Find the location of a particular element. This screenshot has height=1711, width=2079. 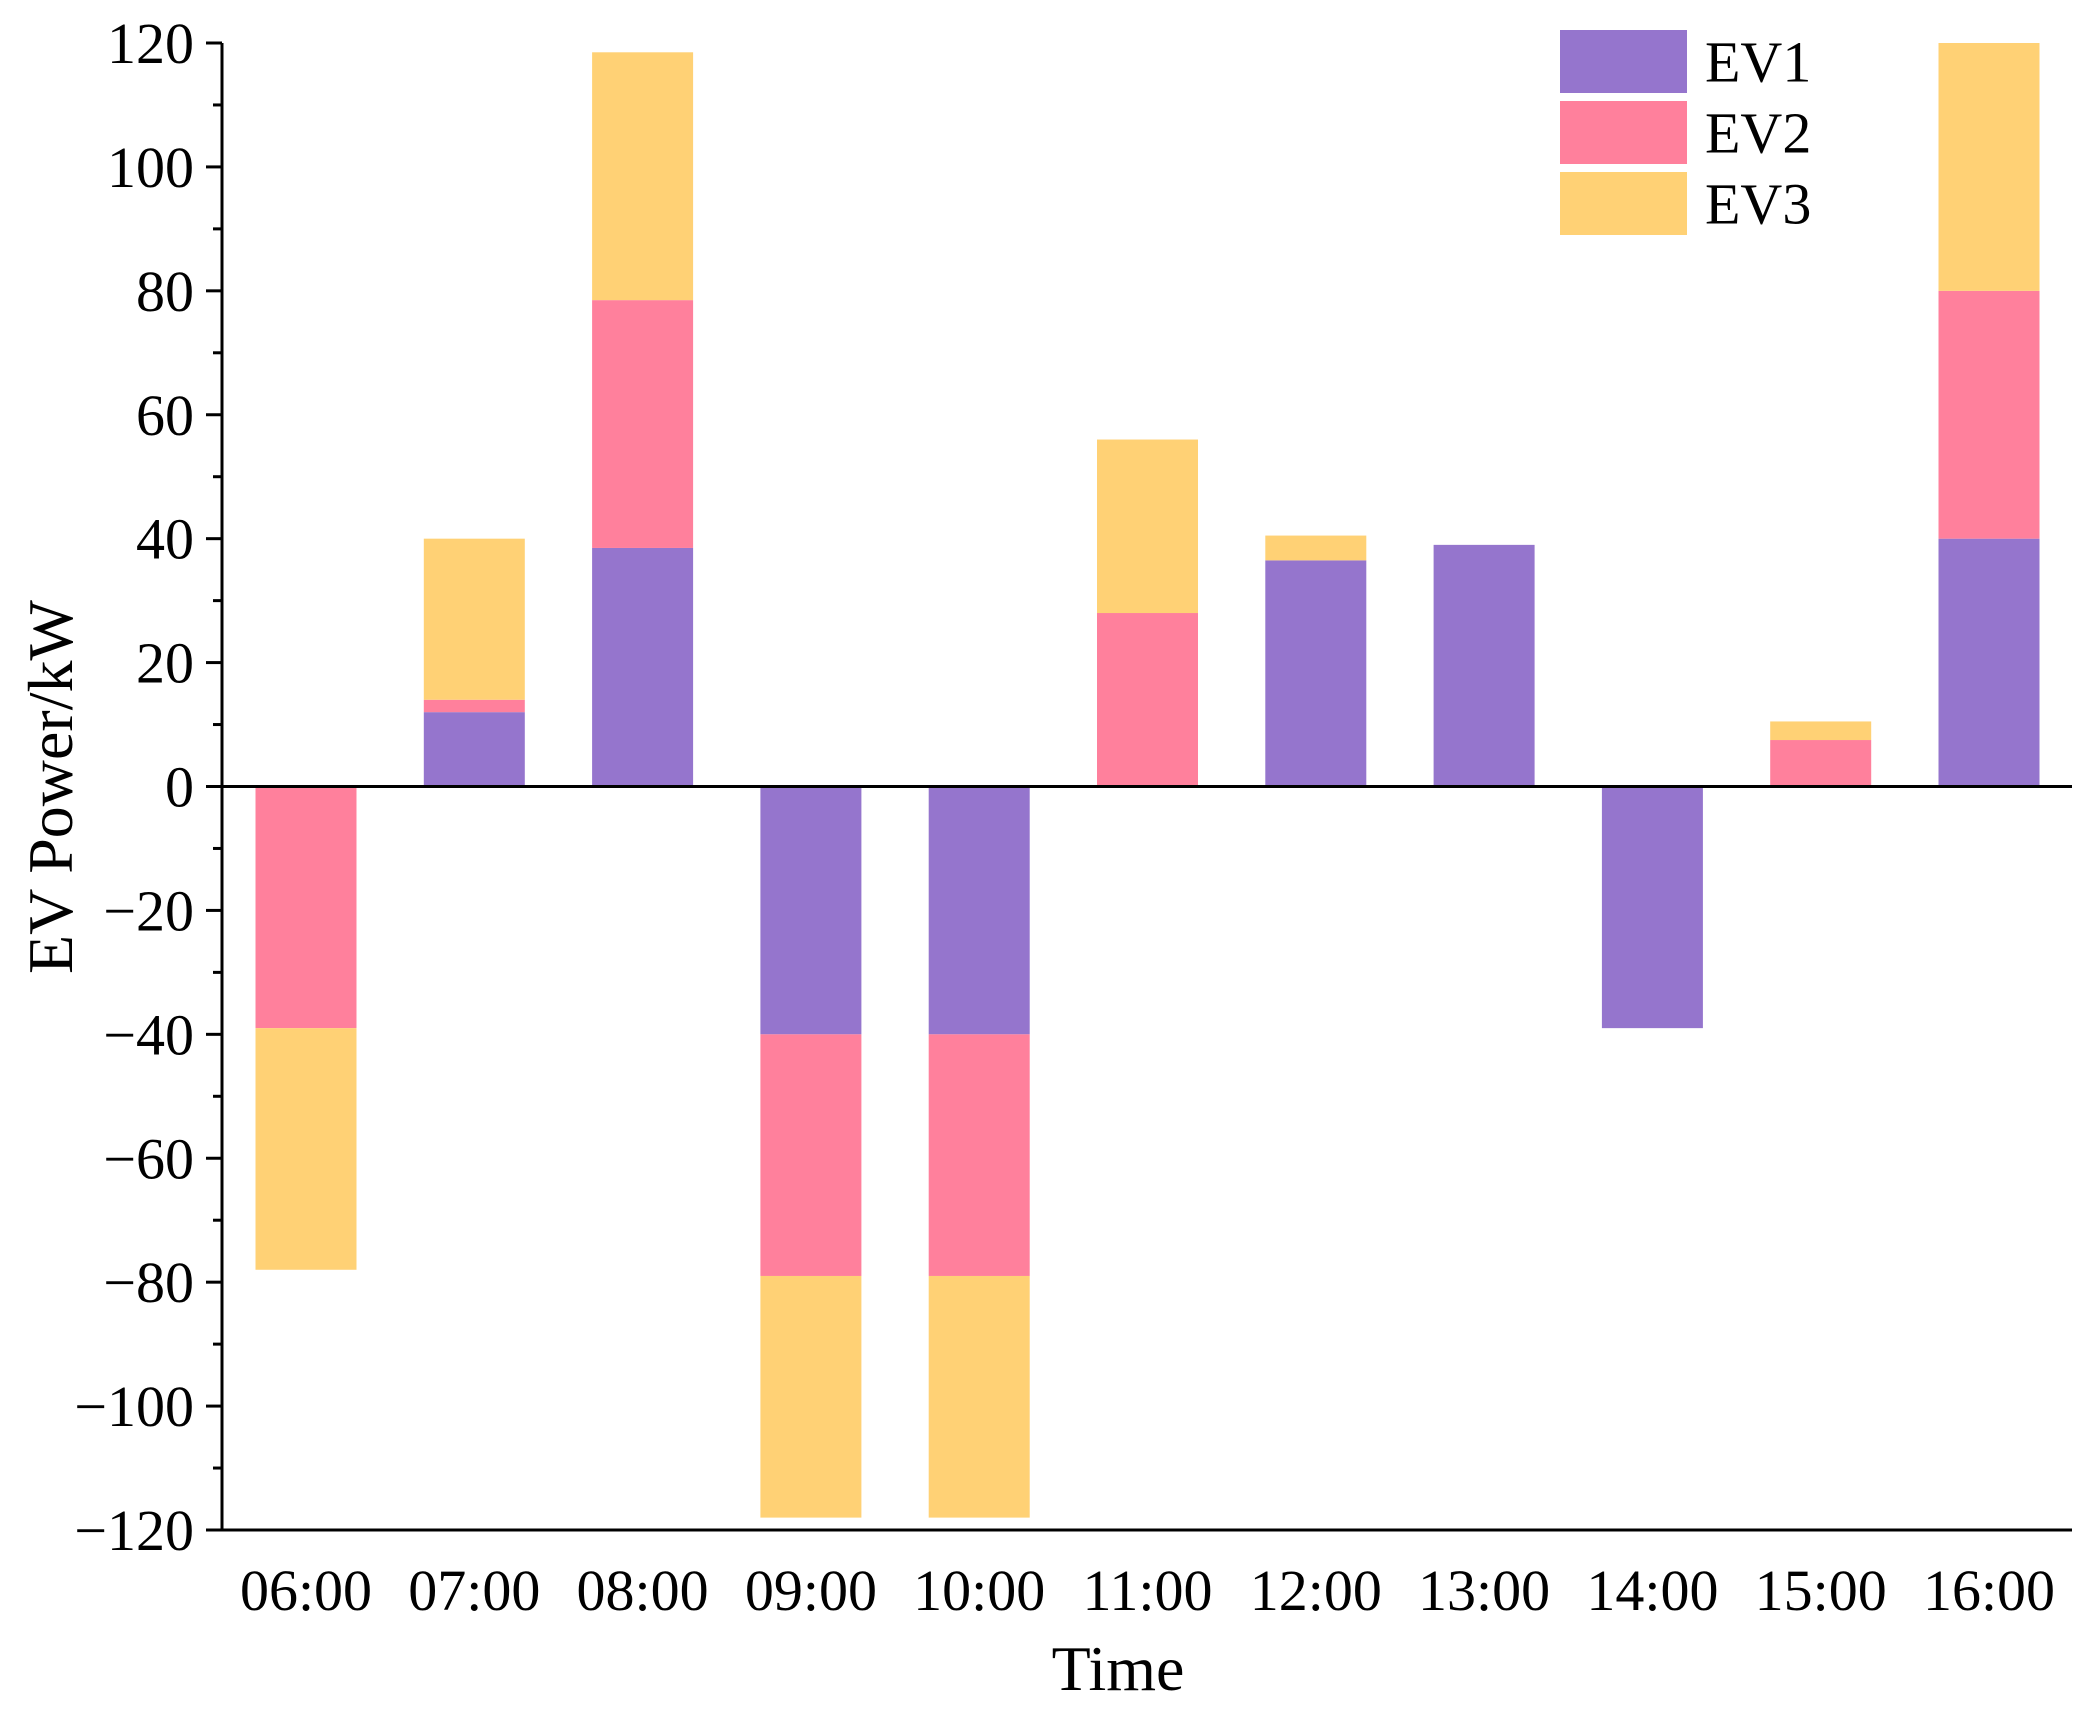

legend-label-ev2: EV2 is located at coordinates (1758, 133).